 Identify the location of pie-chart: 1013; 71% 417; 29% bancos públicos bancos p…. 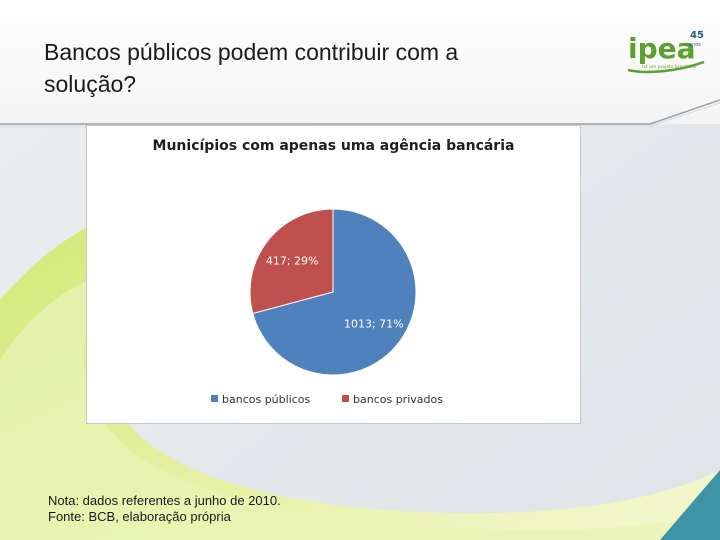
(327, 307).